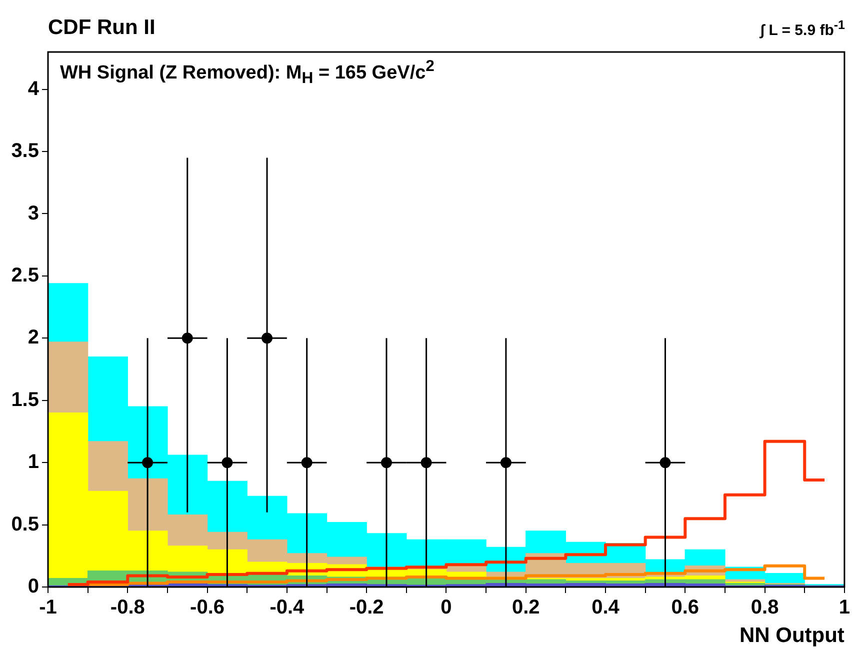 Image resolution: width=853 pixels, height=653 pixels. What do you see at coordinates (25, 399) in the screenshot?
I see `y-tick-label: 1.5` at bounding box center [25, 399].